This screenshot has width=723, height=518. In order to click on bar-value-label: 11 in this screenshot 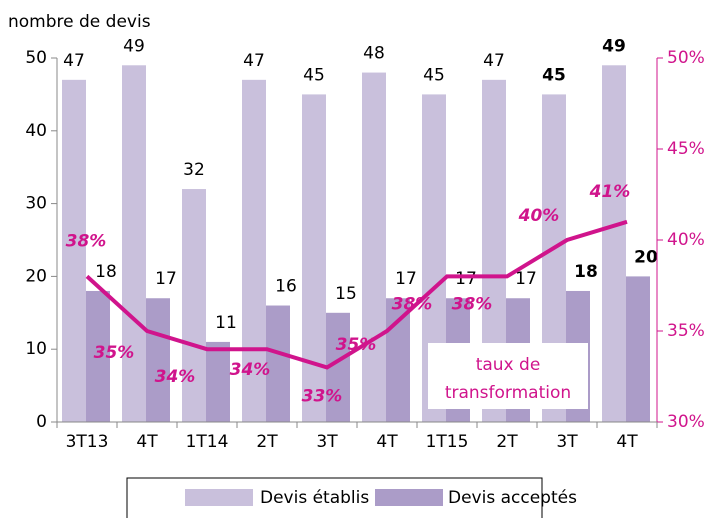, I will do `click(226, 323)`.